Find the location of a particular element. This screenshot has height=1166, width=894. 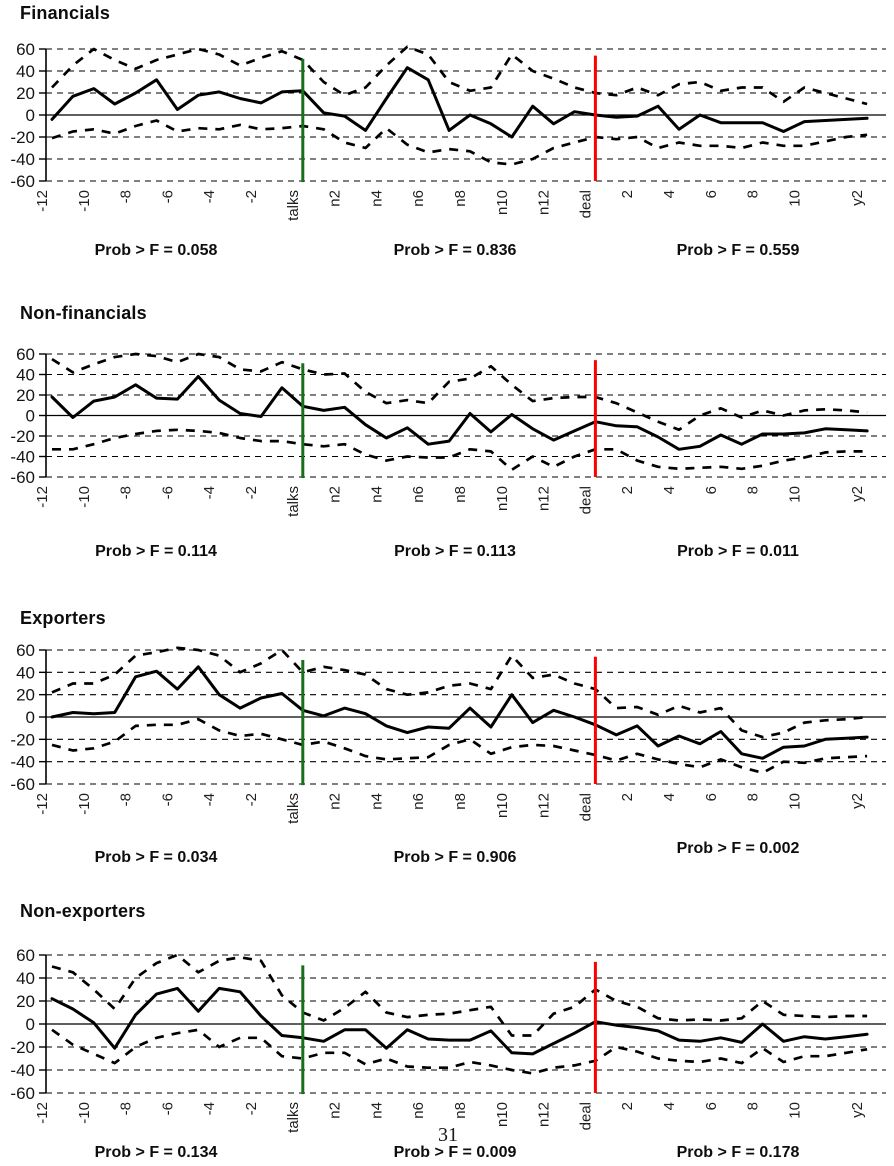

page-number: 31 is located at coordinates (448, 1135).